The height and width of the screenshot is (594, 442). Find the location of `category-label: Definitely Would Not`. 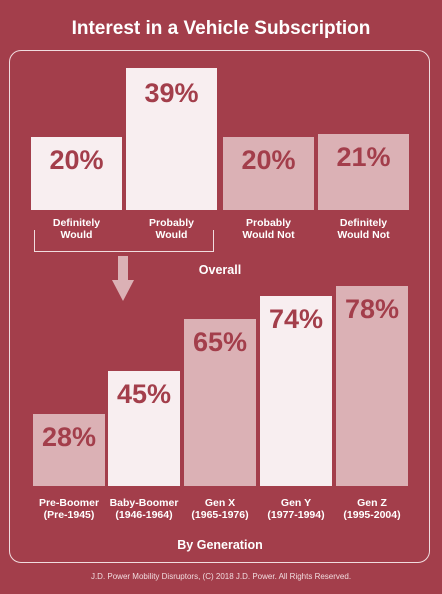

category-label: Definitely Would Not is located at coordinates (363, 229).